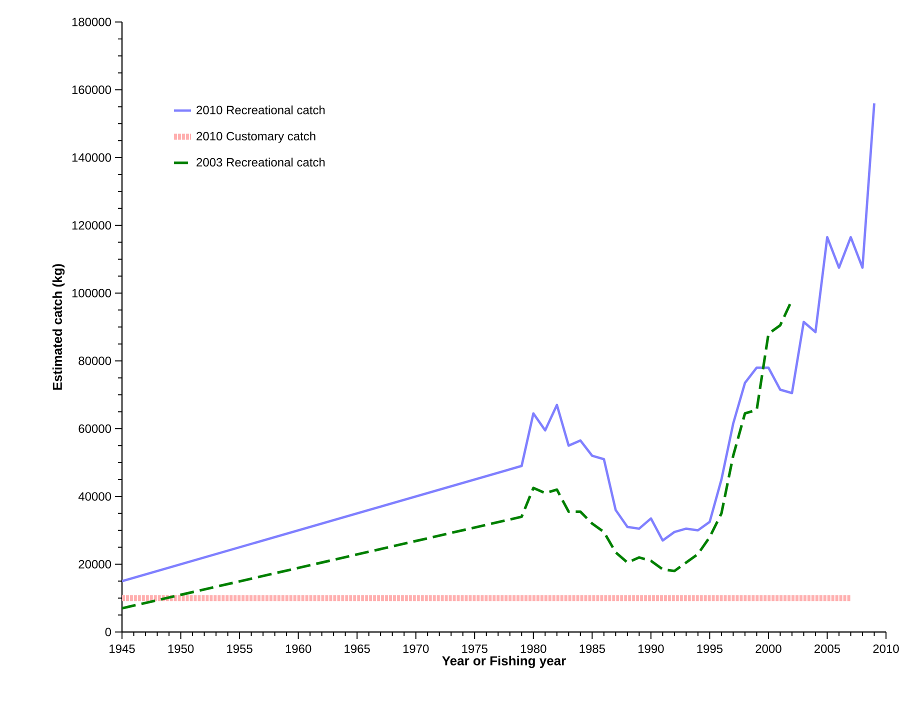 Image resolution: width=908 pixels, height=701 pixels. What do you see at coordinates (92, 225) in the screenshot?
I see `y-tick-label: 120000` at bounding box center [92, 225].